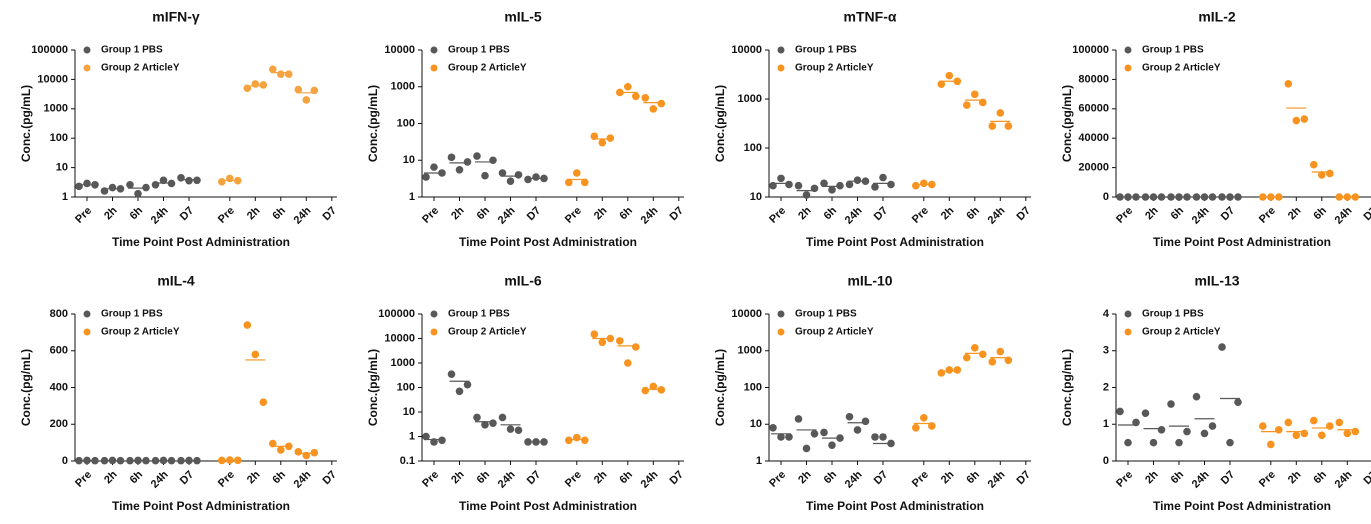  I want to click on y-tick-label: 1, so click(412, 436).